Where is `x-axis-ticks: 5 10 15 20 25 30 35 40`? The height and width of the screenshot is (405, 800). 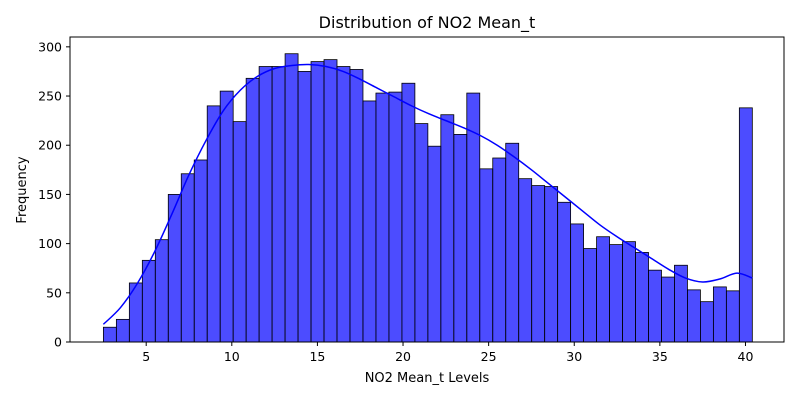 x-axis-ticks: 5 10 15 20 25 30 35 40 is located at coordinates (447, 353).